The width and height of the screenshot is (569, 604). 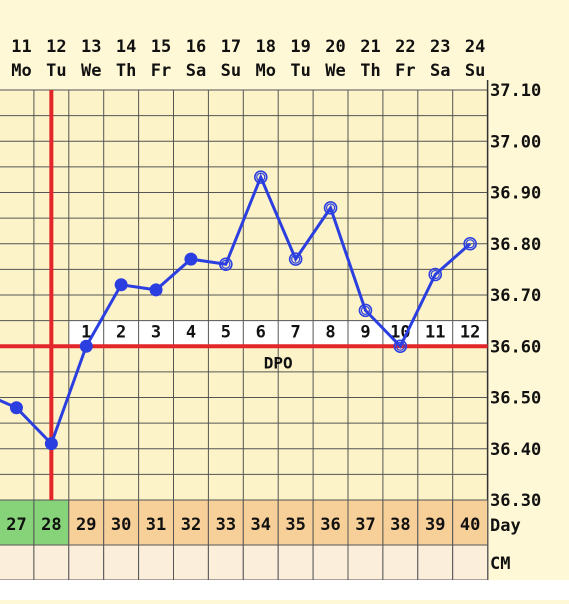 I want to click on cycle-day-label: 27, so click(x=16, y=525).